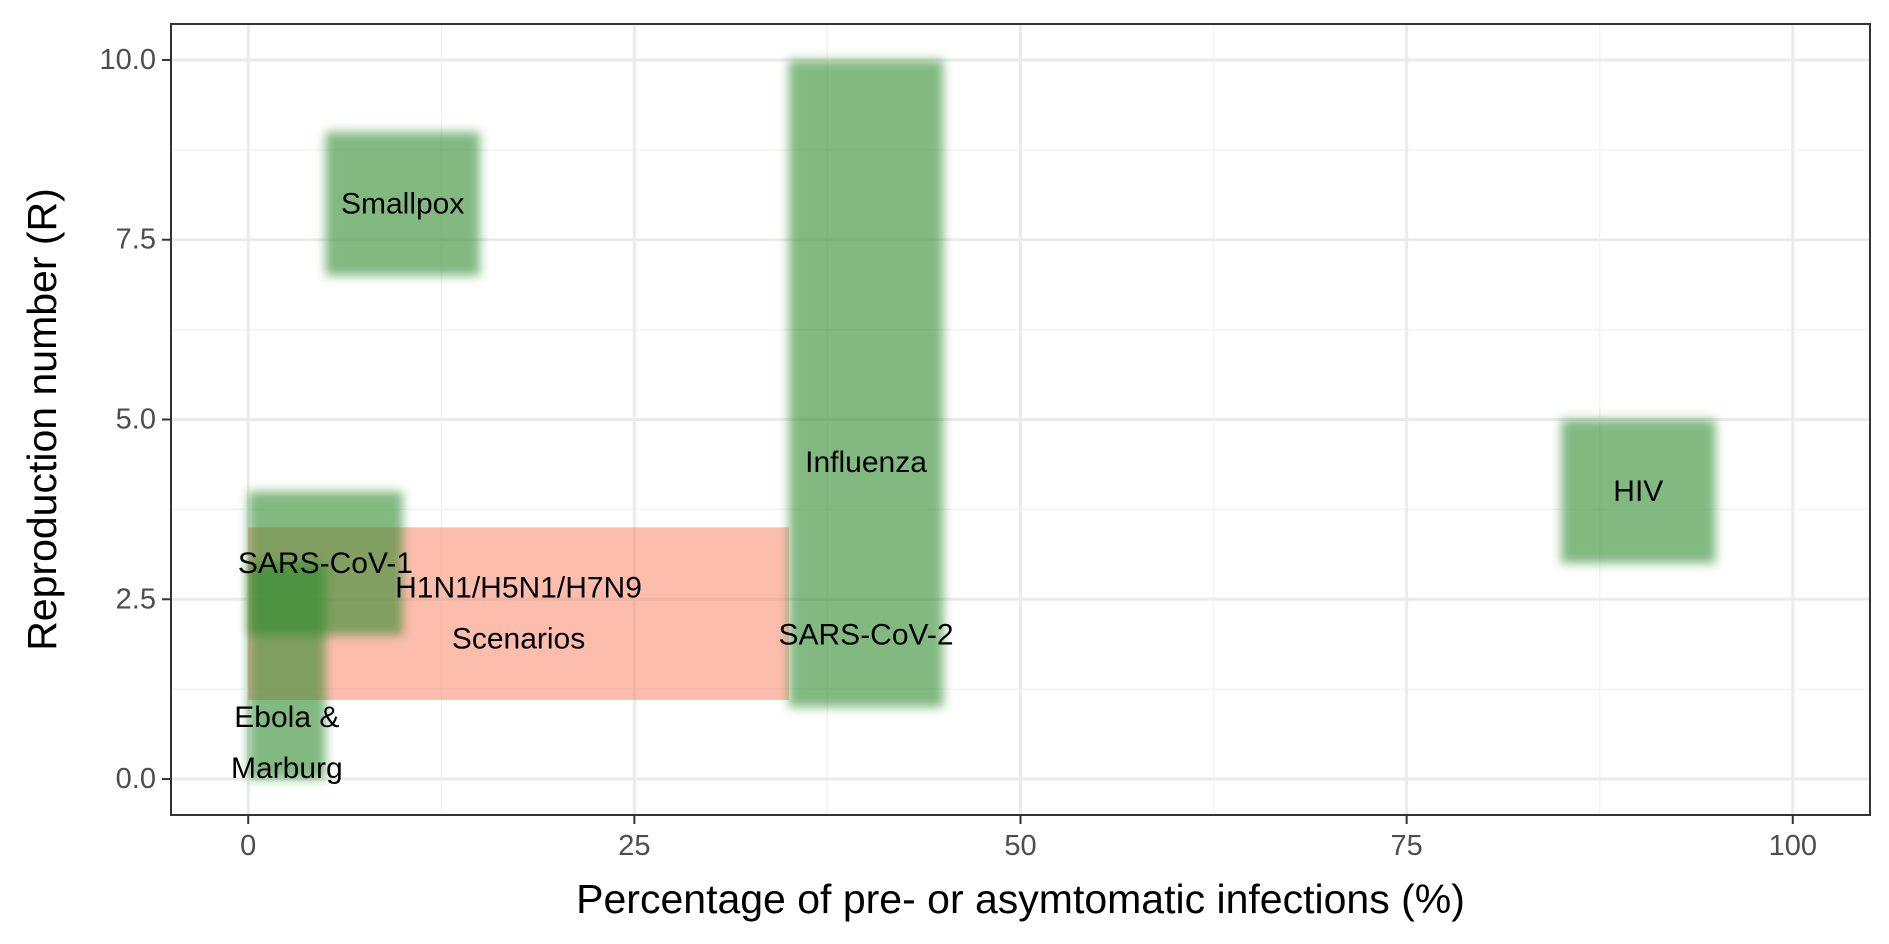 This screenshot has width=1889, height=944. I want to click on region-label: Smallpox, so click(402, 203).